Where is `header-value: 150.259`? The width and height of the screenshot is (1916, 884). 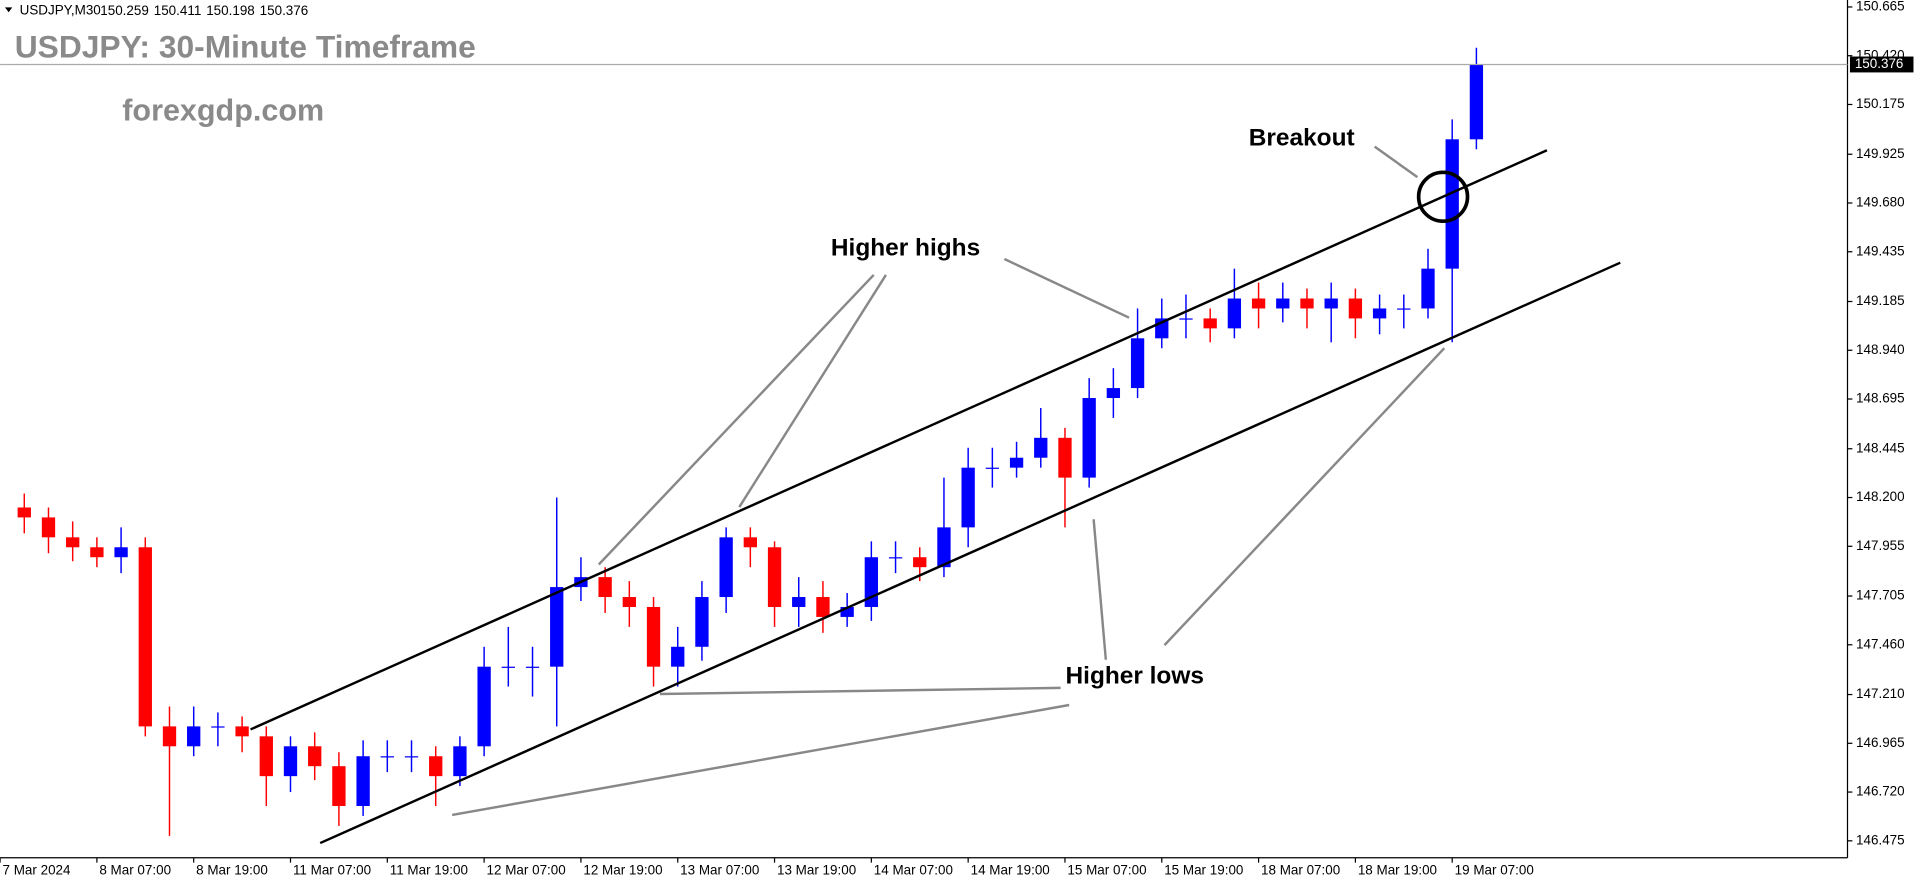 header-value: 150.259 is located at coordinates (124, 10).